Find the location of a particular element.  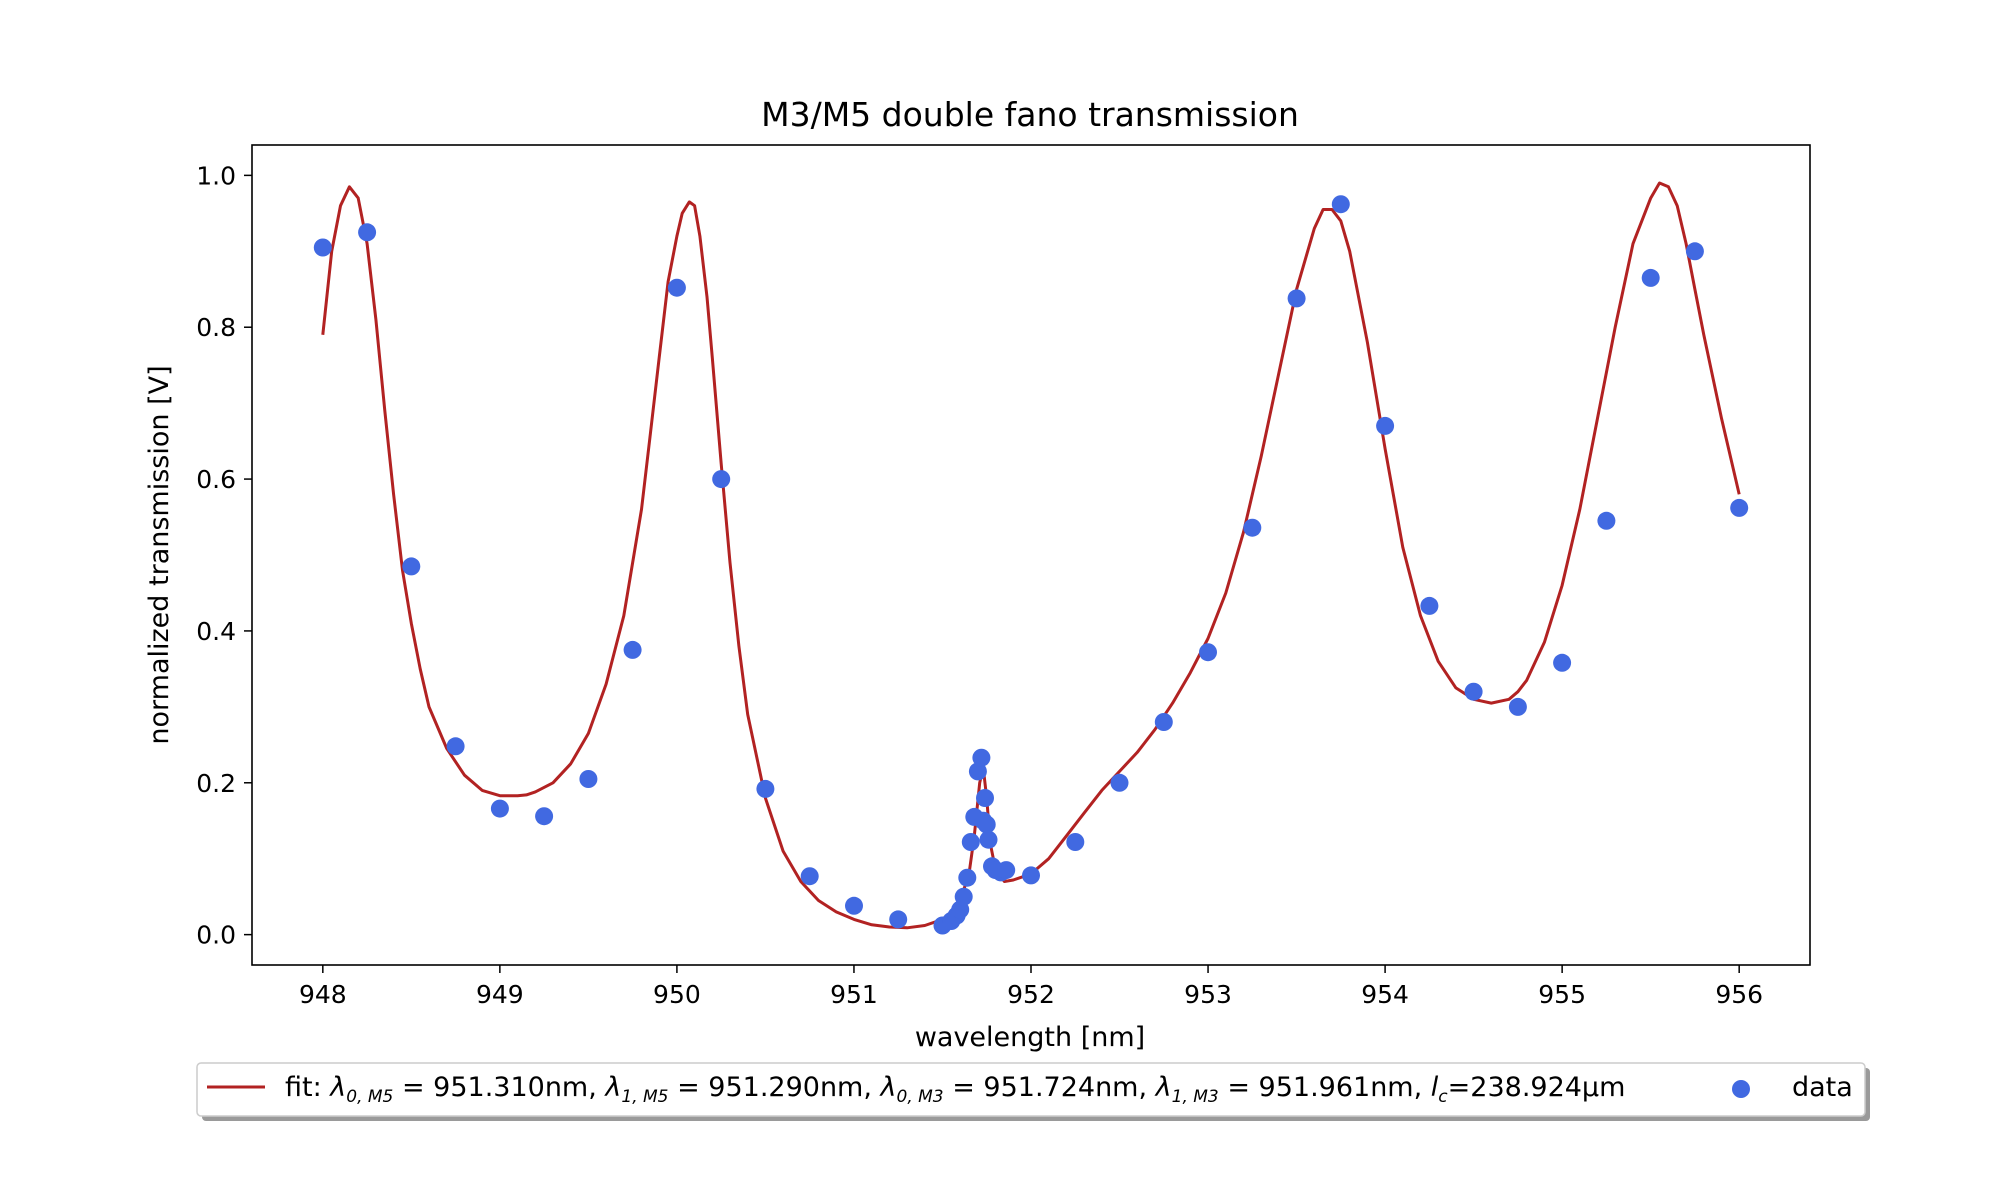

legend-l0m3-value: = 951.724nm, is located at coordinates (1050, 1087).